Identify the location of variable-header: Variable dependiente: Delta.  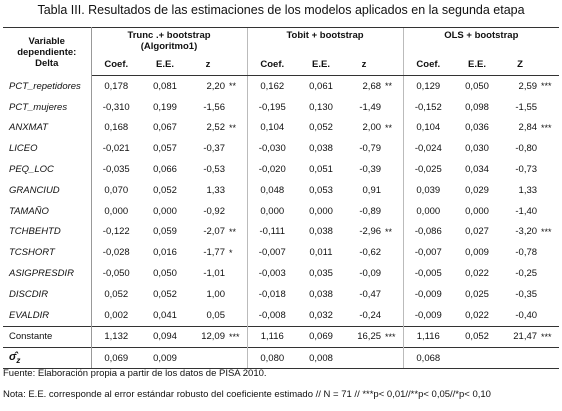
(47, 51).